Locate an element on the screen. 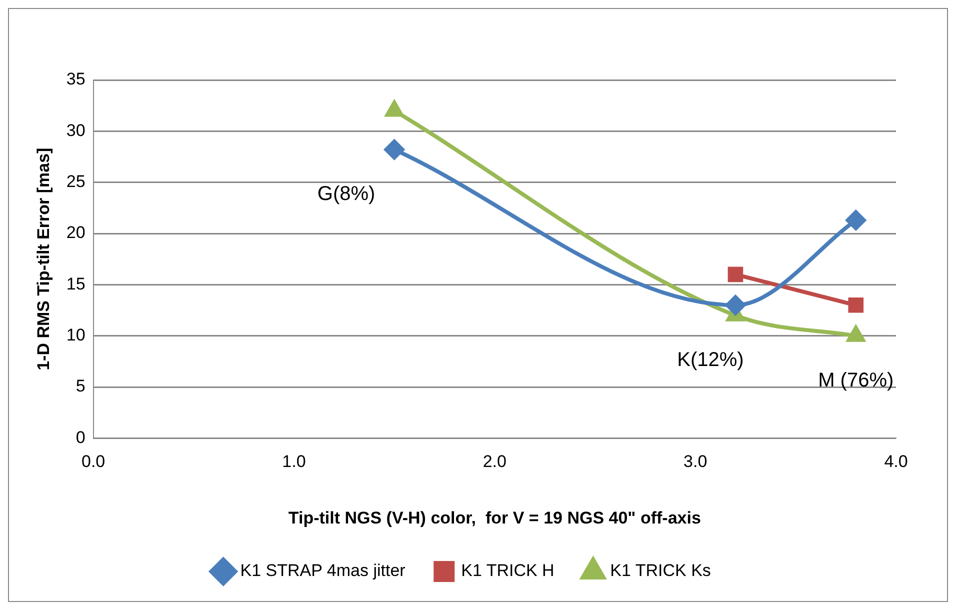 This screenshot has width=960, height=613. y-tick-label: 30 is located at coordinates (76, 130).